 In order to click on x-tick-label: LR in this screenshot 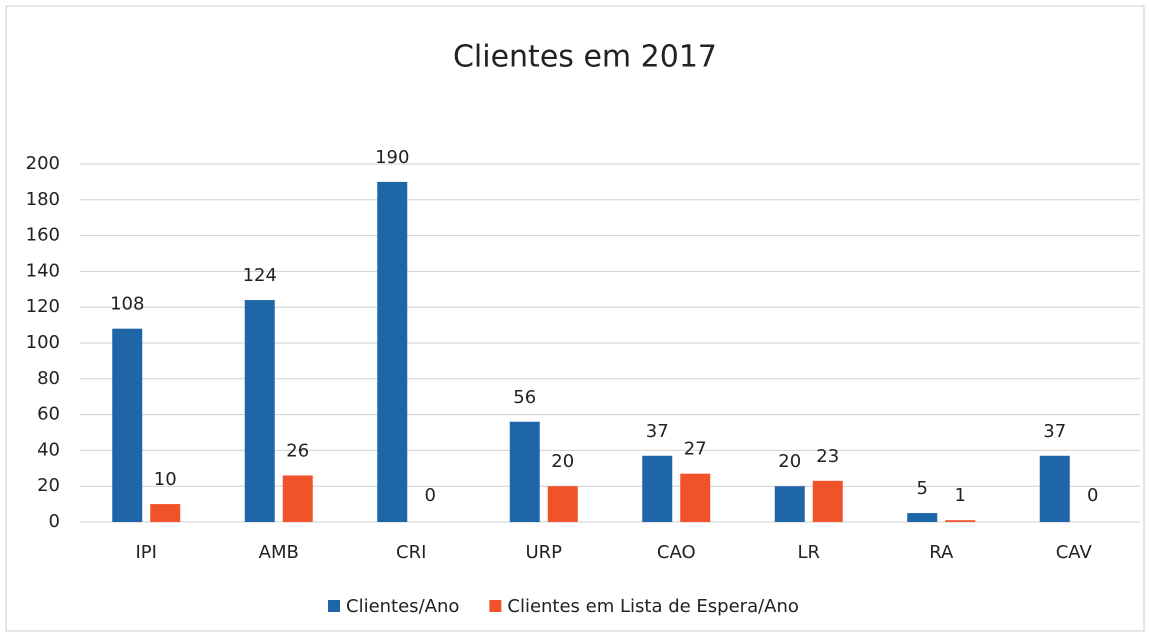, I will do `click(808, 552)`.